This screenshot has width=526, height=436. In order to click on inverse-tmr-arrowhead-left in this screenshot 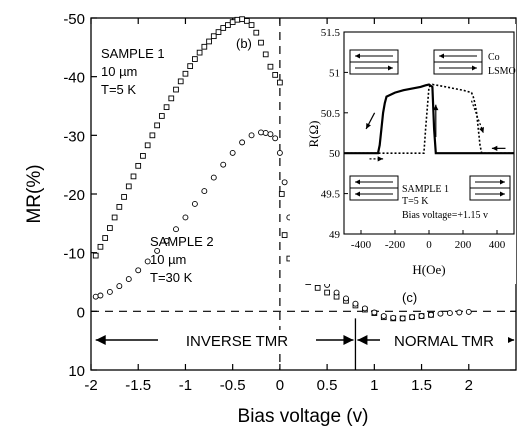, I will do `click(100, 340)`.